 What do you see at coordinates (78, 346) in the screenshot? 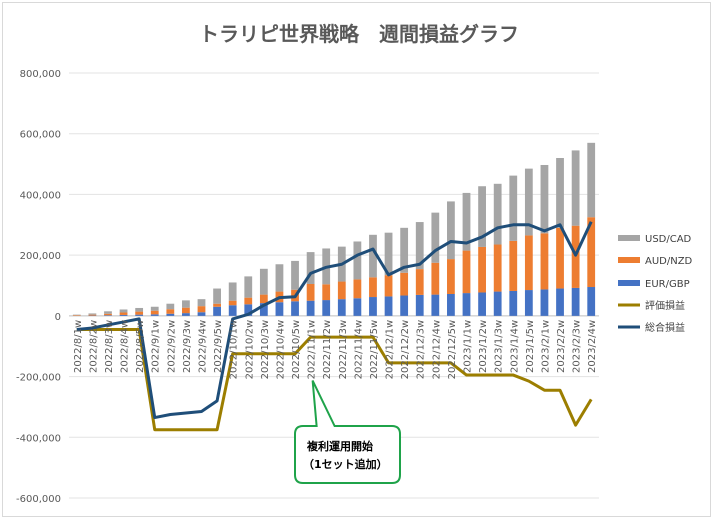
I see `x-tick-label: 2022/8/1w` at bounding box center [78, 346].